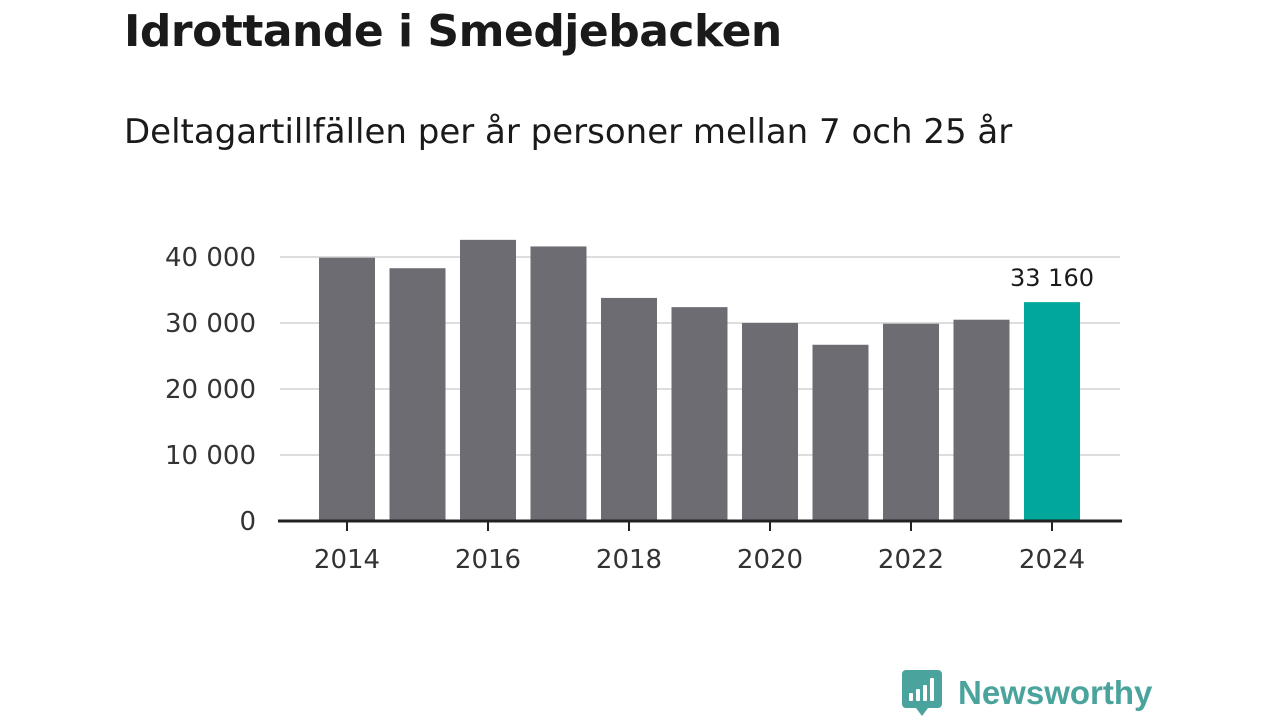 Image resolution: width=1280 pixels, height=720 pixels. What do you see at coordinates (629, 560) in the screenshot?
I see `x-tick-label: 2018` at bounding box center [629, 560].